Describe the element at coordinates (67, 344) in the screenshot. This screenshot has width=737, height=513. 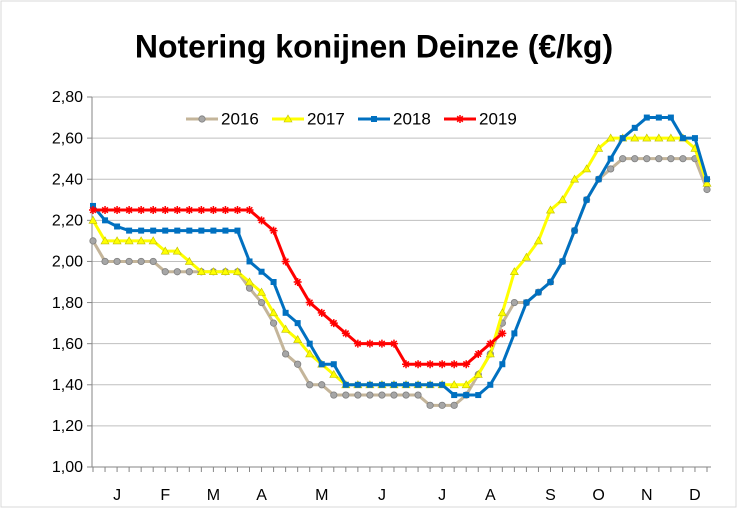
I see `y-tick-label: 1,60` at that location.